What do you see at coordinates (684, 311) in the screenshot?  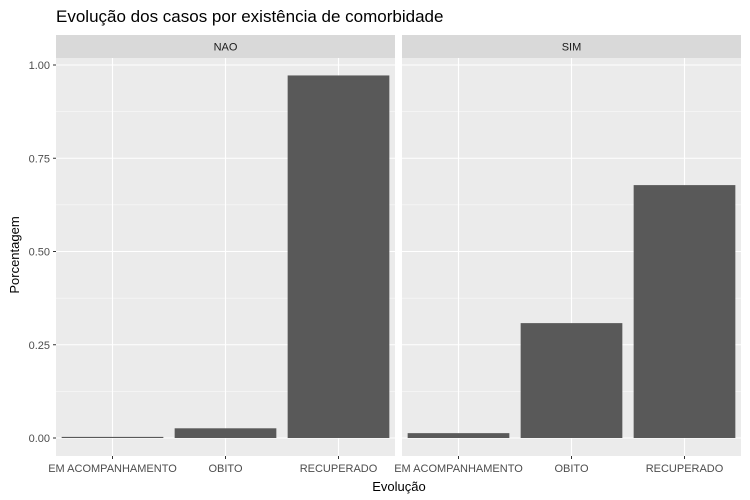 I see `bar-sim-recuperado` at bounding box center [684, 311].